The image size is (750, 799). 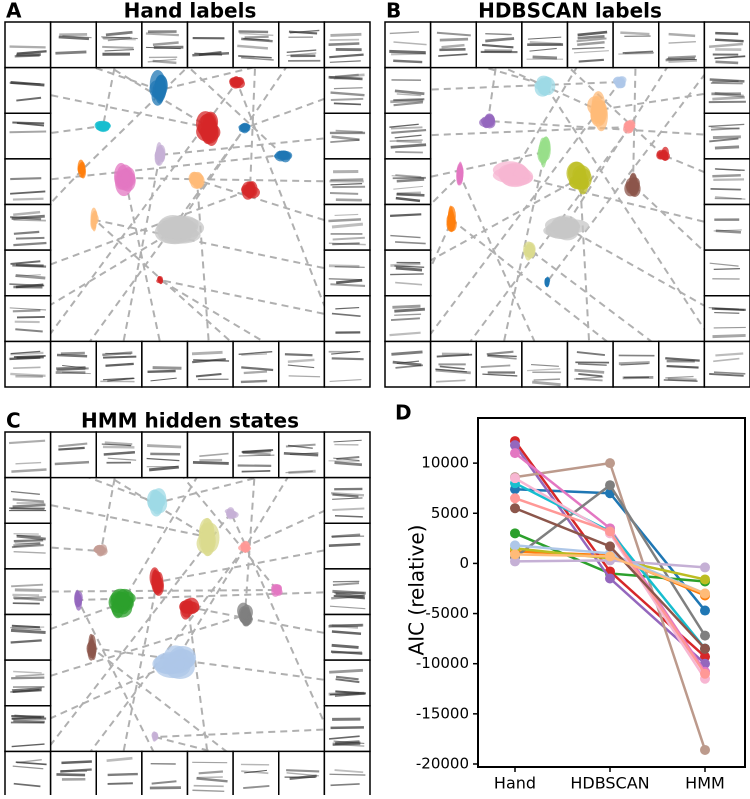 I want to click on y-tick-label: 10000, so click(x=445, y=463).